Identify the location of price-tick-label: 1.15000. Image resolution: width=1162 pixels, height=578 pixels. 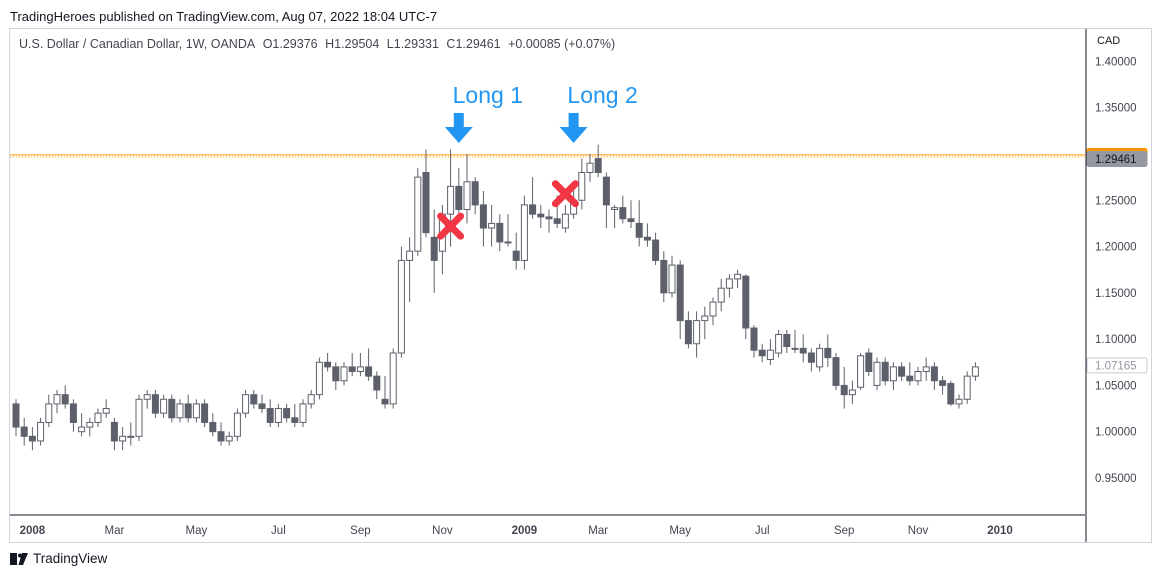
(1116, 294).